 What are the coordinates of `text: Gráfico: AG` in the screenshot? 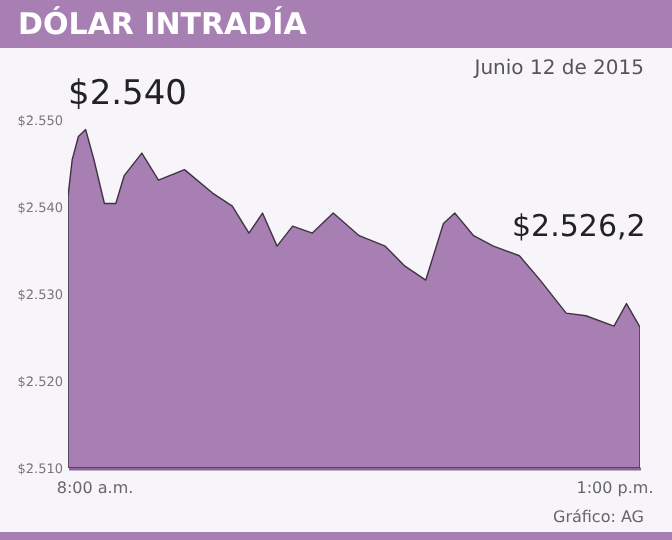 It's located at (598, 517).